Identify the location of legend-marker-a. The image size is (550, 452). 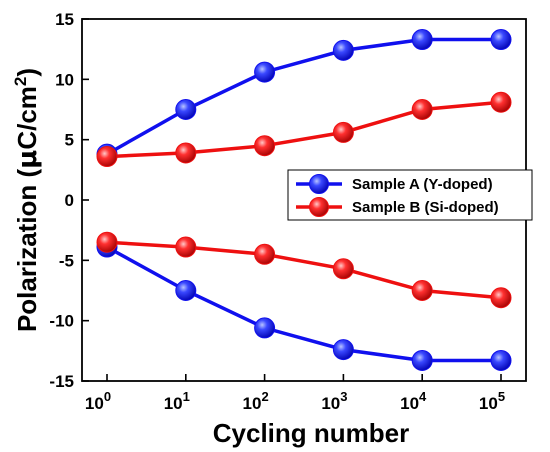
(319, 184).